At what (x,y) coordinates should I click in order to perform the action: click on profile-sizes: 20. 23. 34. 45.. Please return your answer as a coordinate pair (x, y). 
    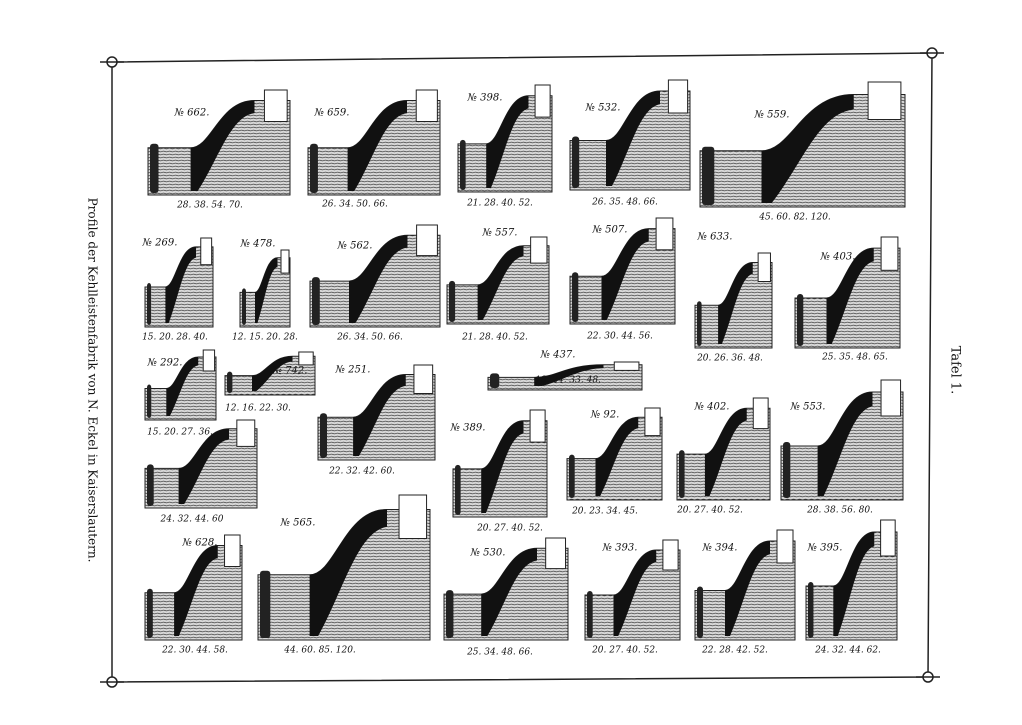
    Looking at the image, I should click on (604, 512).